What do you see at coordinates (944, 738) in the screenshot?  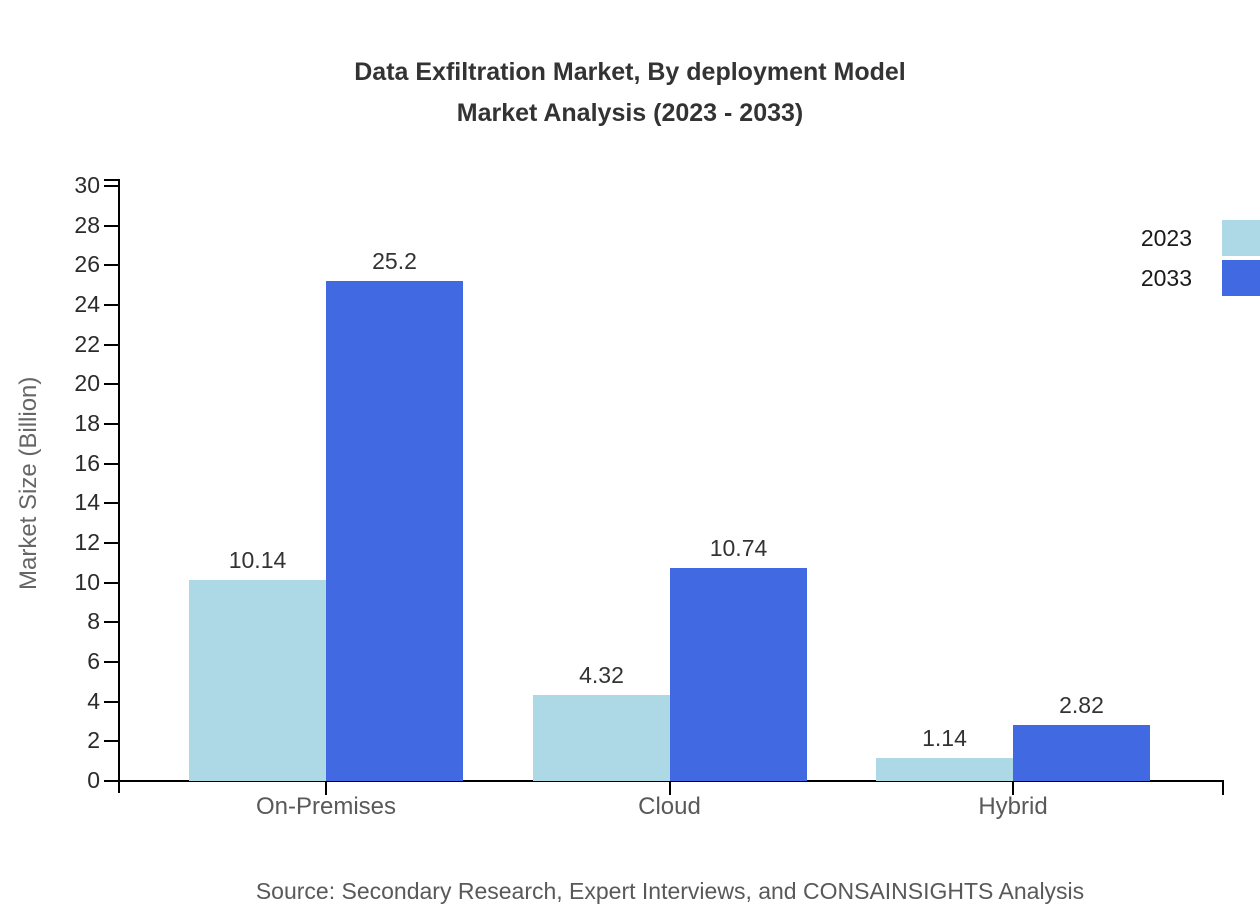 I see `bar-value-2023-hybrid: 1.14` at bounding box center [944, 738].